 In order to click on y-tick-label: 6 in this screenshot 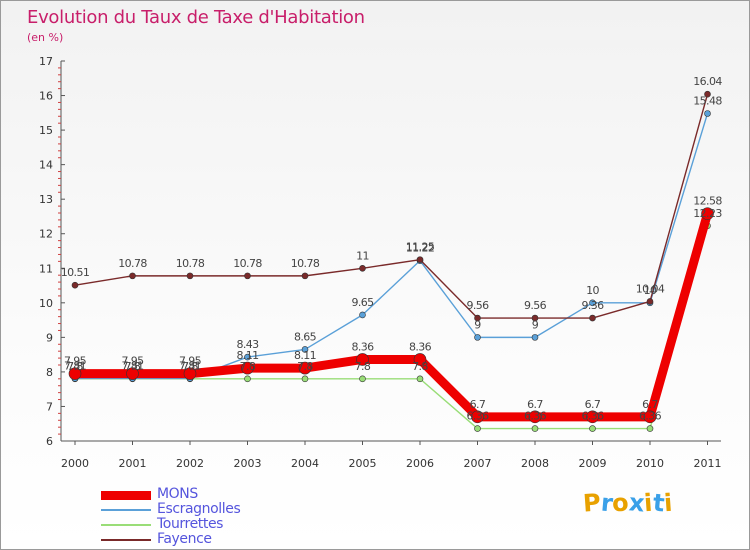, I will do `click(49, 441)`.